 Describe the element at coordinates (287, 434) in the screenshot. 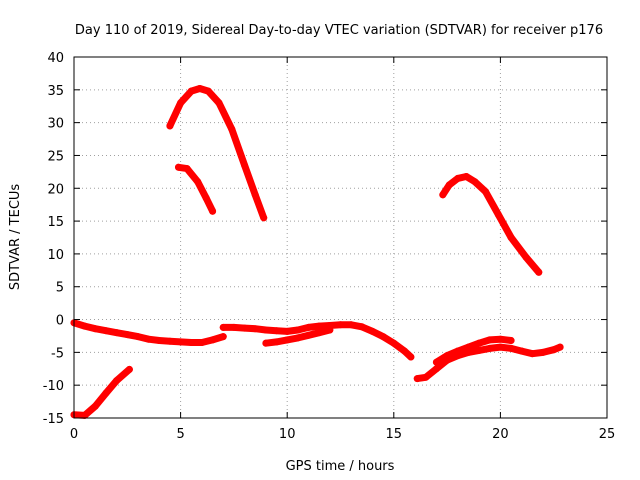

I see `x-tick-label: 10` at that location.